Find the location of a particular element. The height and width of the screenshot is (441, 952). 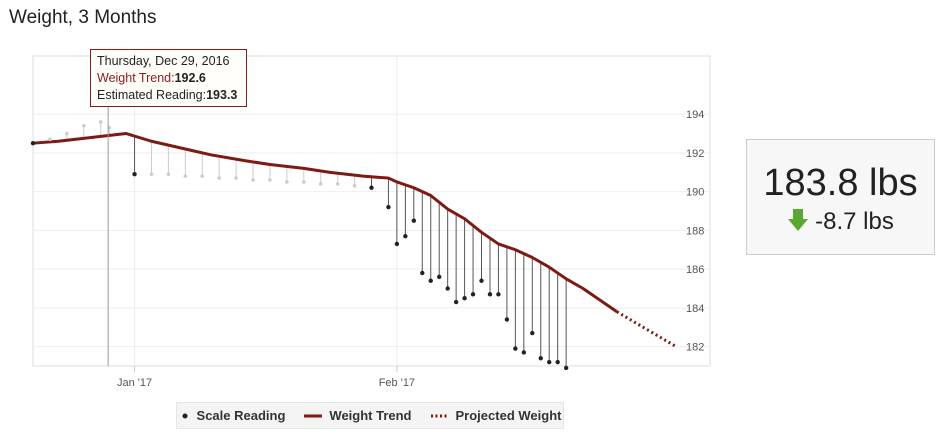

tooltip-trend-value: 192.6 is located at coordinates (190, 78).